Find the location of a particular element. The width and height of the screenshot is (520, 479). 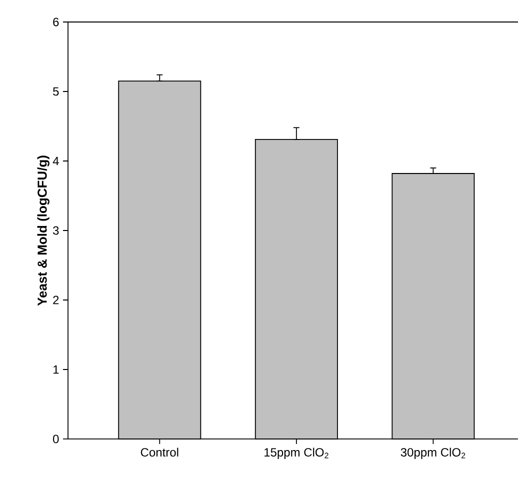

x-tick-label: 15ppm ClO$_{2}$ is located at coordinates (296, 453).